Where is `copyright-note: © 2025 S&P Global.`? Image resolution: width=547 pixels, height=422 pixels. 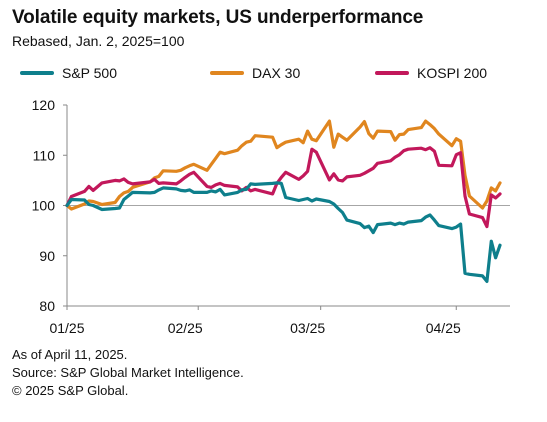
copyright-note: © 2025 S&P Global. is located at coordinates (70, 390).